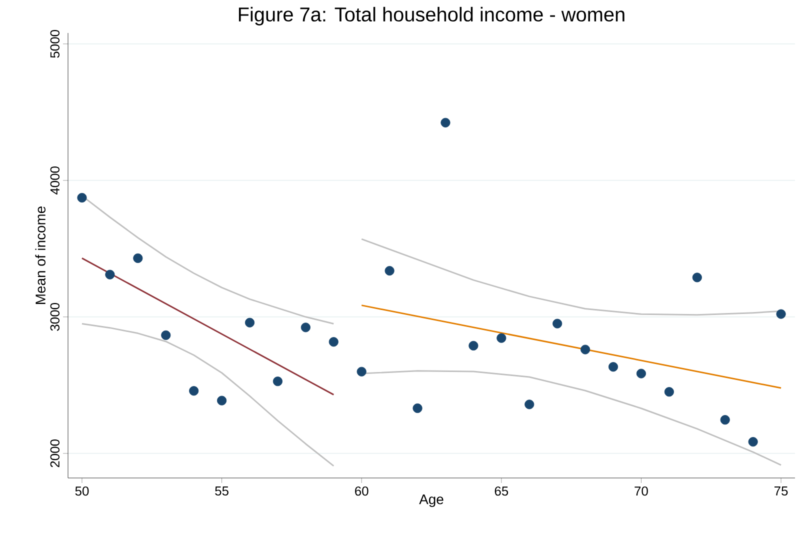 The width and height of the screenshot is (797, 539). What do you see at coordinates (431, 16) in the screenshot?
I see `chart-title: Figure 7a: Total household income - women` at bounding box center [431, 16].